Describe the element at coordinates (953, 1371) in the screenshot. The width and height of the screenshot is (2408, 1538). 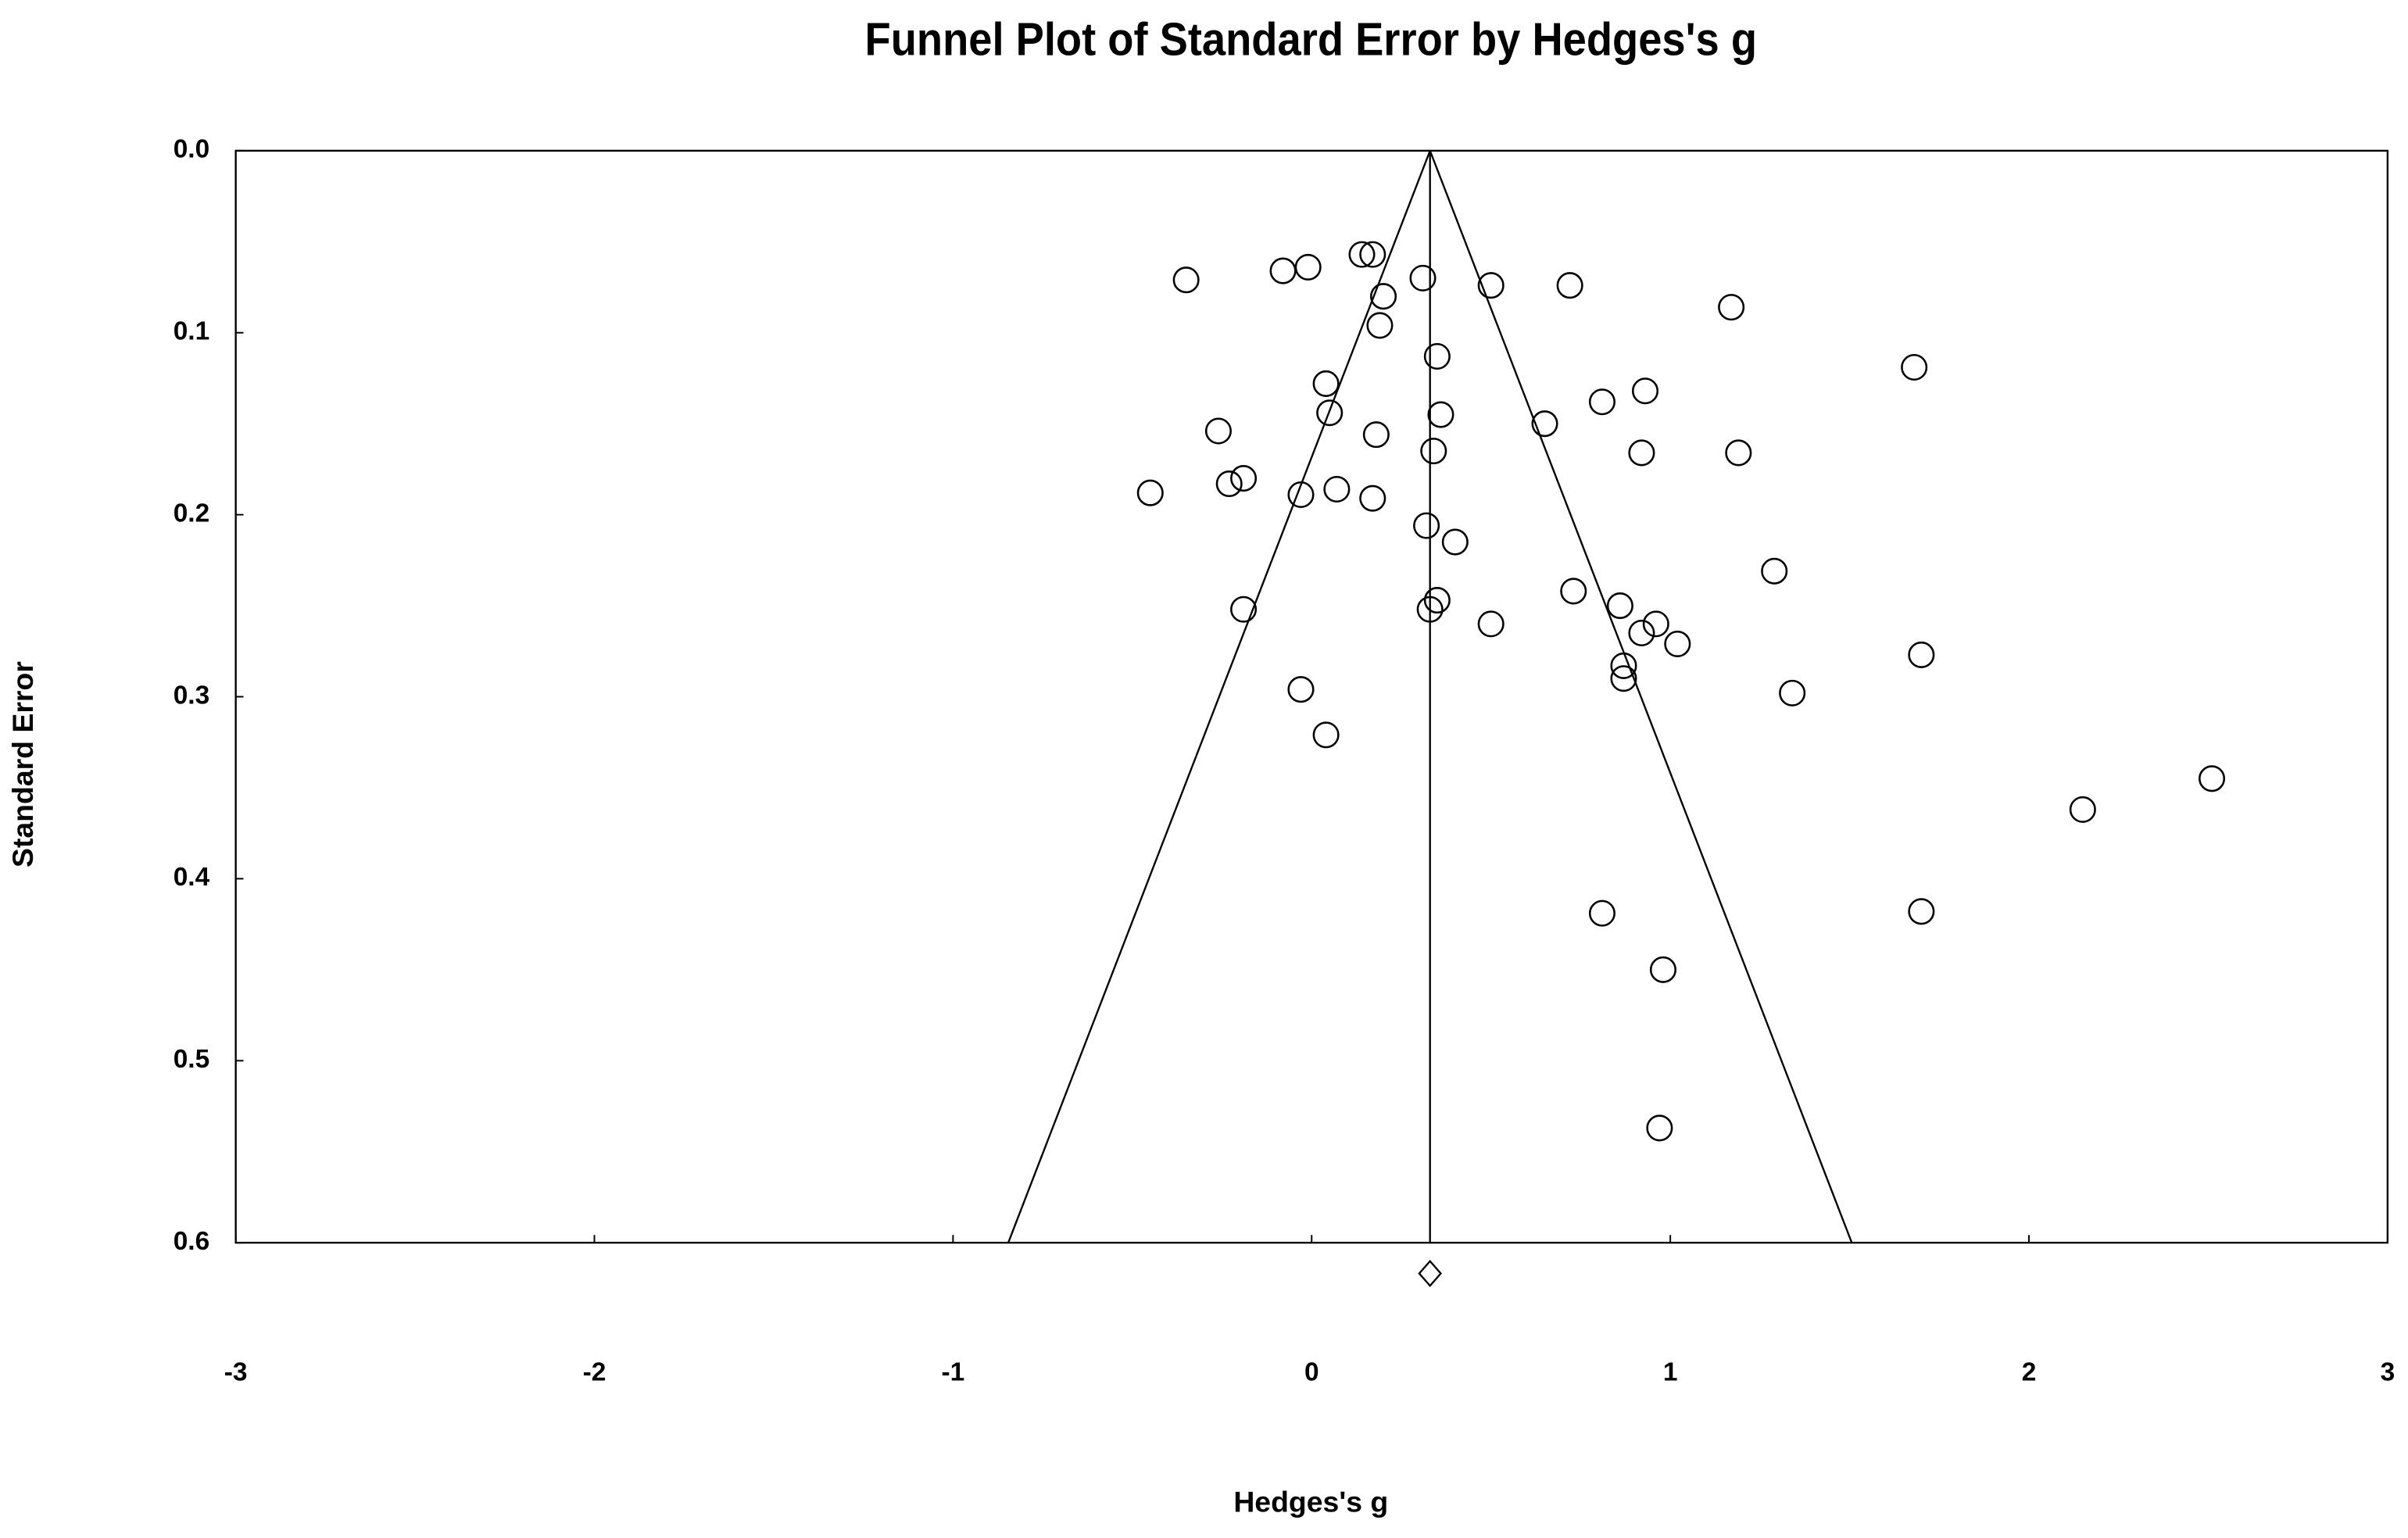
I see `x-tick-label: -1` at that location.